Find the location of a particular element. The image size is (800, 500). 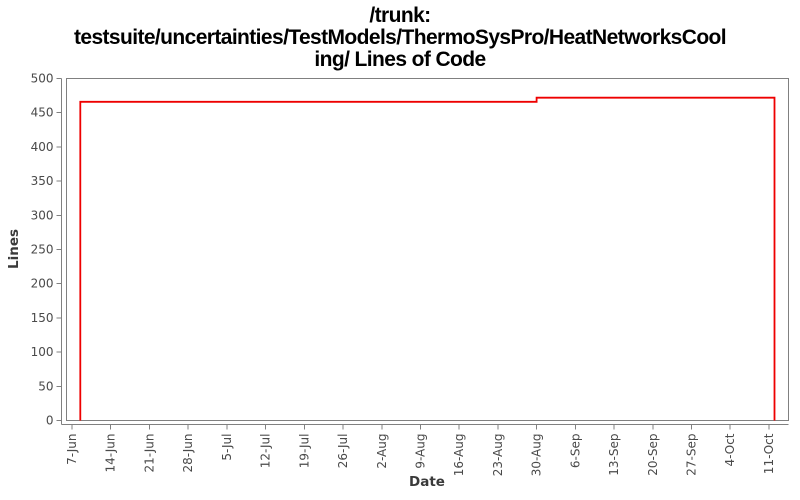

y-tick-label: 250 is located at coordinates (42, 250).